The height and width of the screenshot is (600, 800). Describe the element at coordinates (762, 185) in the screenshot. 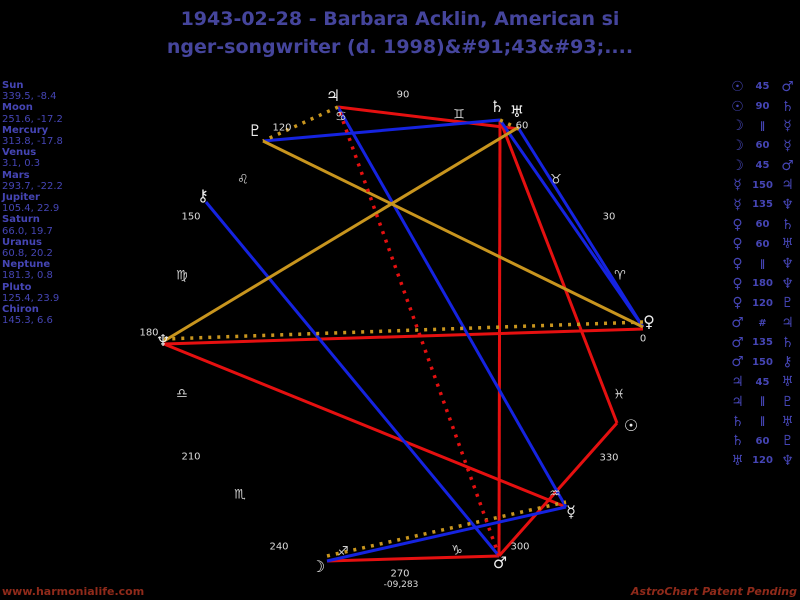

I see `aspect-value: 150` at that location.